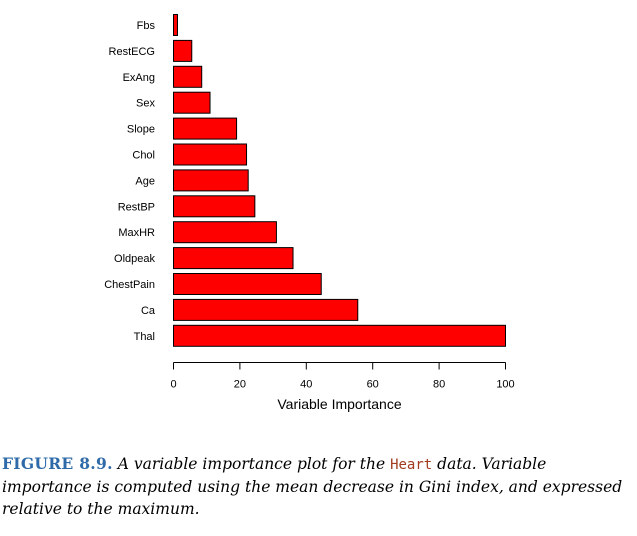 This screenshot has height=536, width=637. Describe the element at coordinates (211, 180) in the screenshot. I see `bar-age` at that location.